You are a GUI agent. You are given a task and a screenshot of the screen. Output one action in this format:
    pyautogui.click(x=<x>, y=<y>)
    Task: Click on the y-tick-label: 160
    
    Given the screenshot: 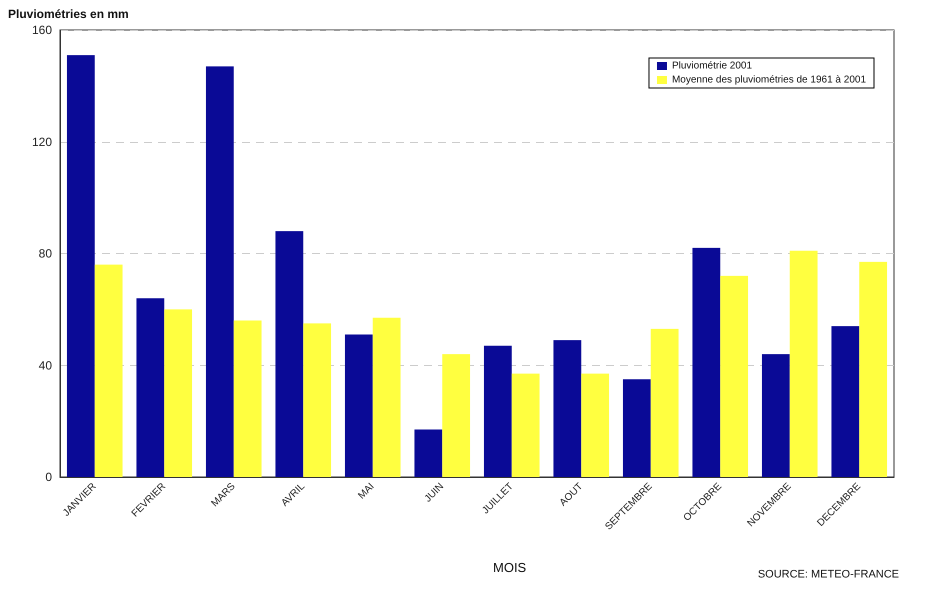 What is the action you would take?
    pyautogui.click(x=42, y=30)
    